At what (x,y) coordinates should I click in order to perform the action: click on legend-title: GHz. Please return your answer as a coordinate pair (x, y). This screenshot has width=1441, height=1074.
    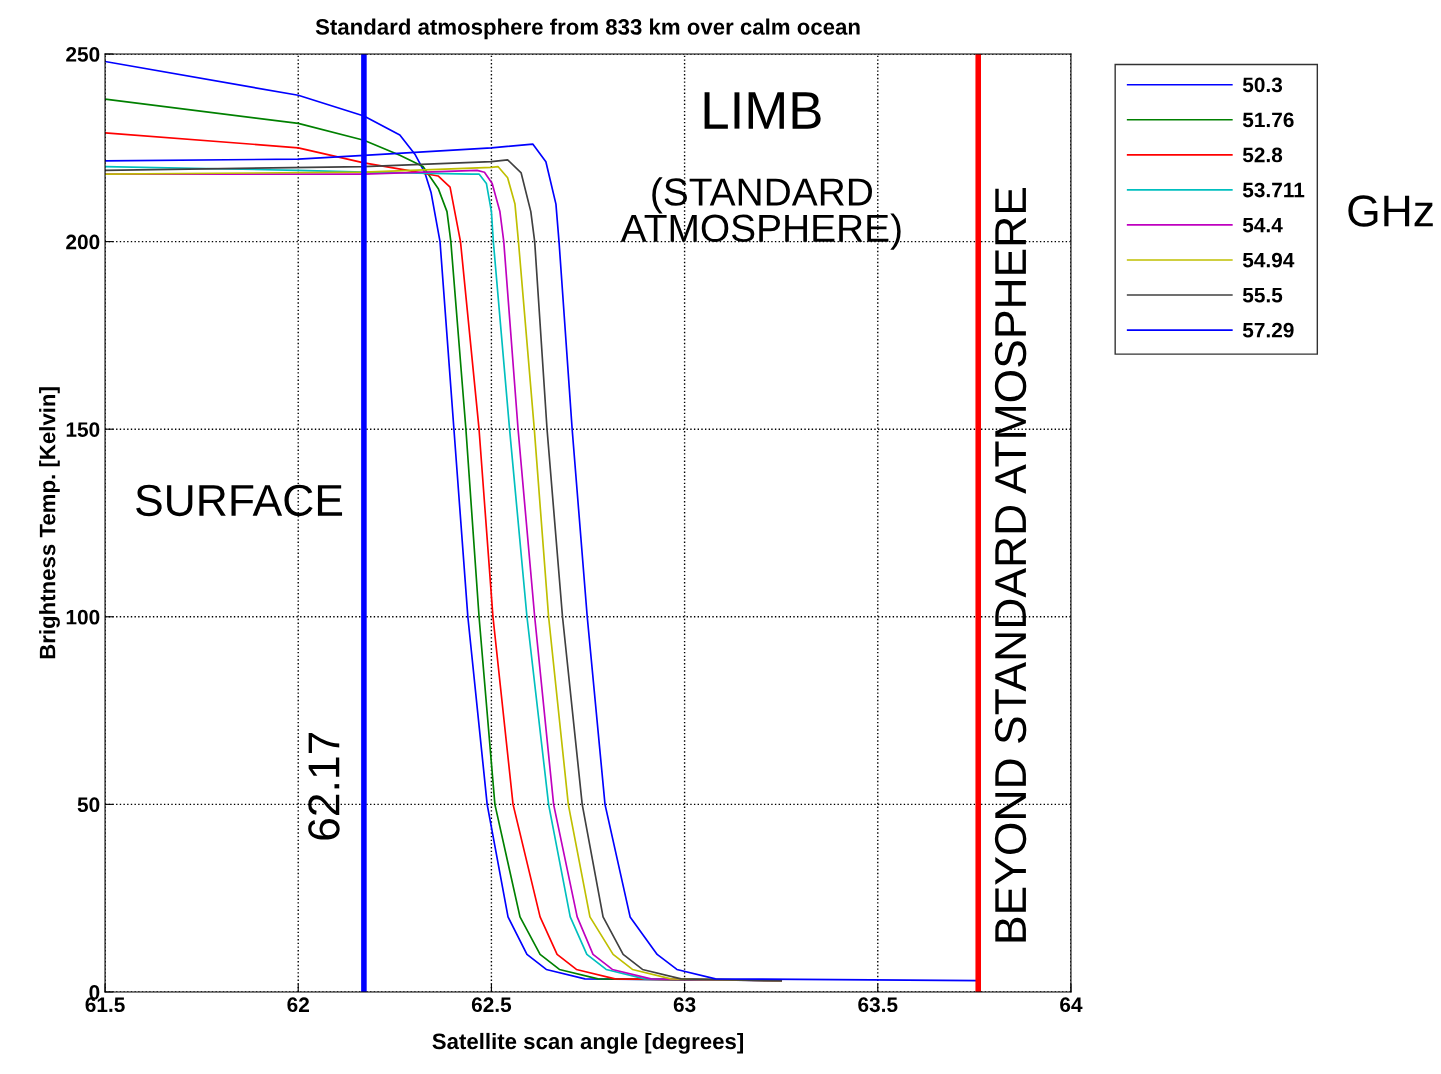
    Looking at the image, I should click on (1390, 211).